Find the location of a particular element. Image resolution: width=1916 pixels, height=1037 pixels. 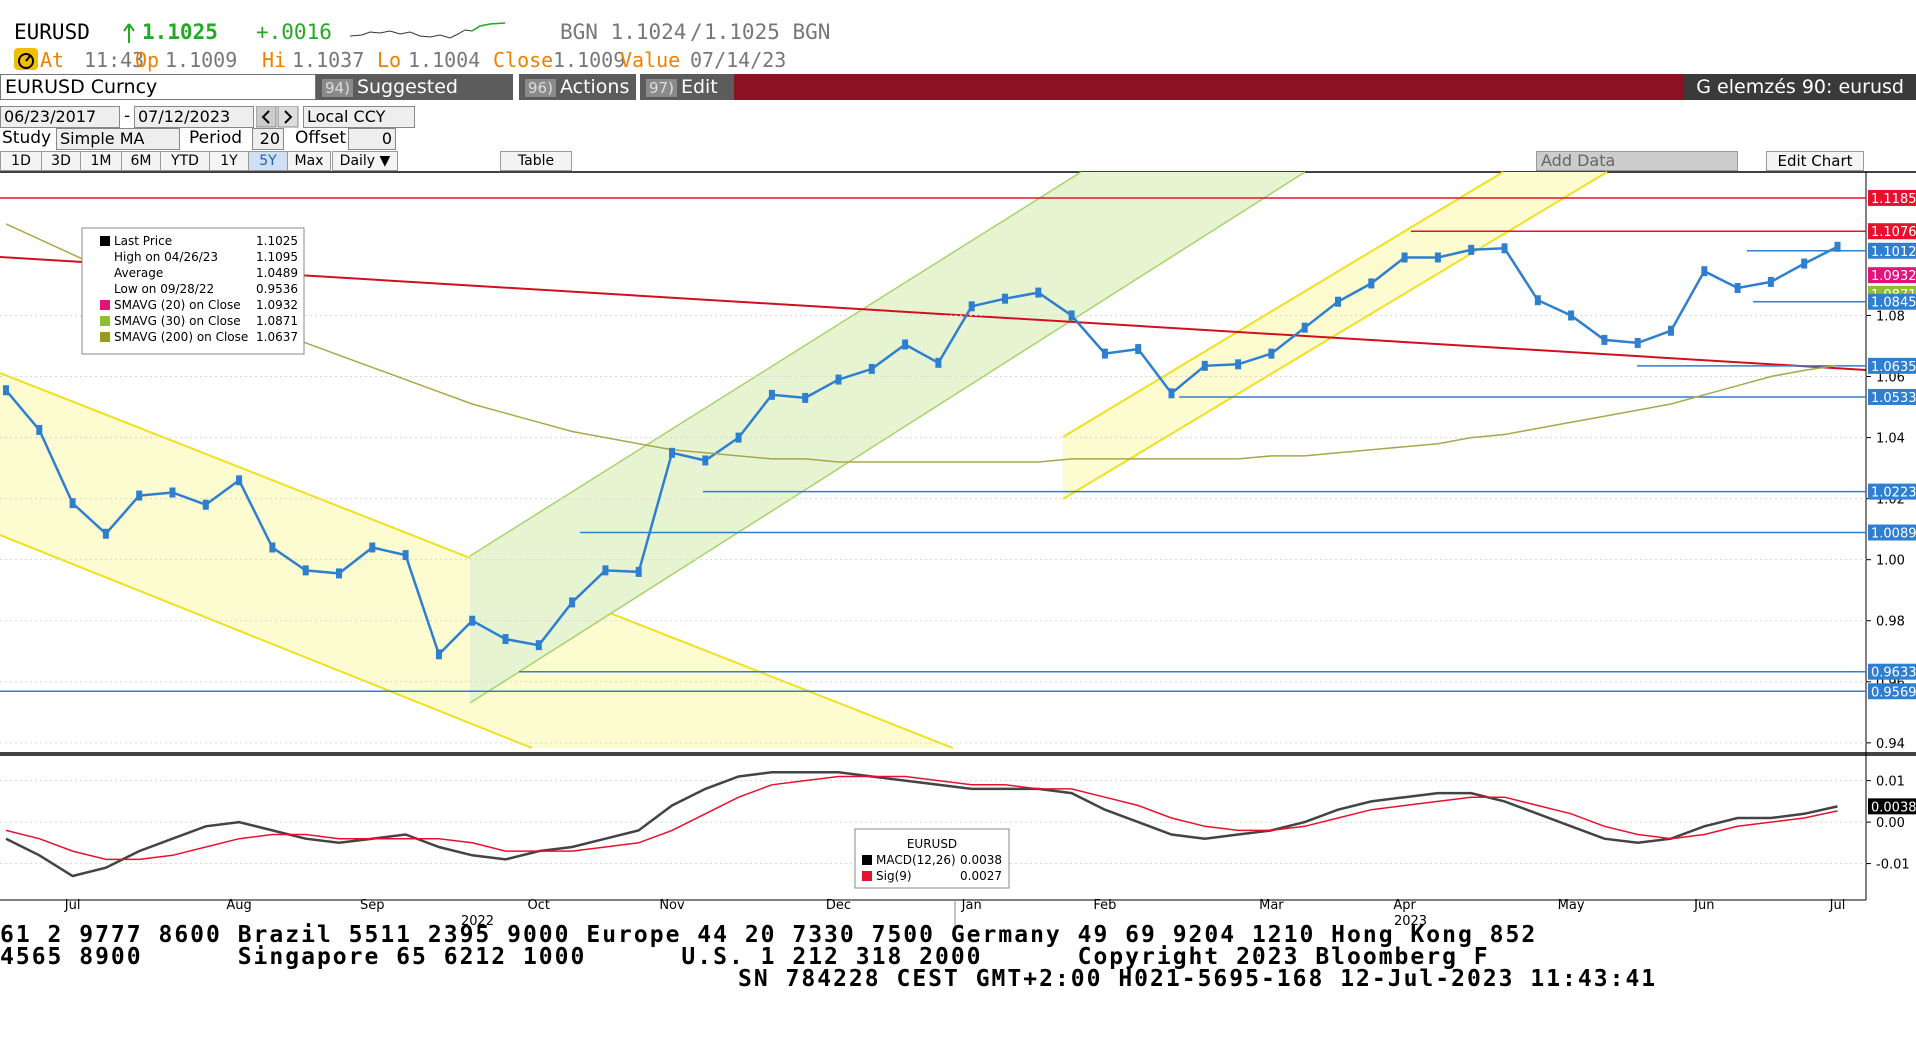

y-tick-label: -0.01 is located at coordinates (1893, 865).